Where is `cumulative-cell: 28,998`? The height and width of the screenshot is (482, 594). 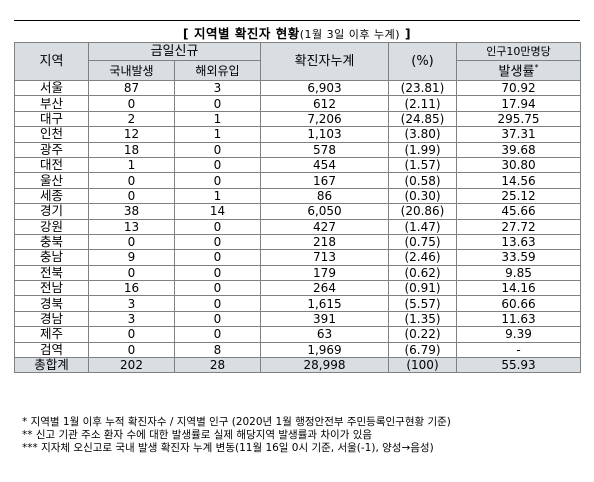 cumulative-cell: 28,998 is located at coordinates (324, 365).